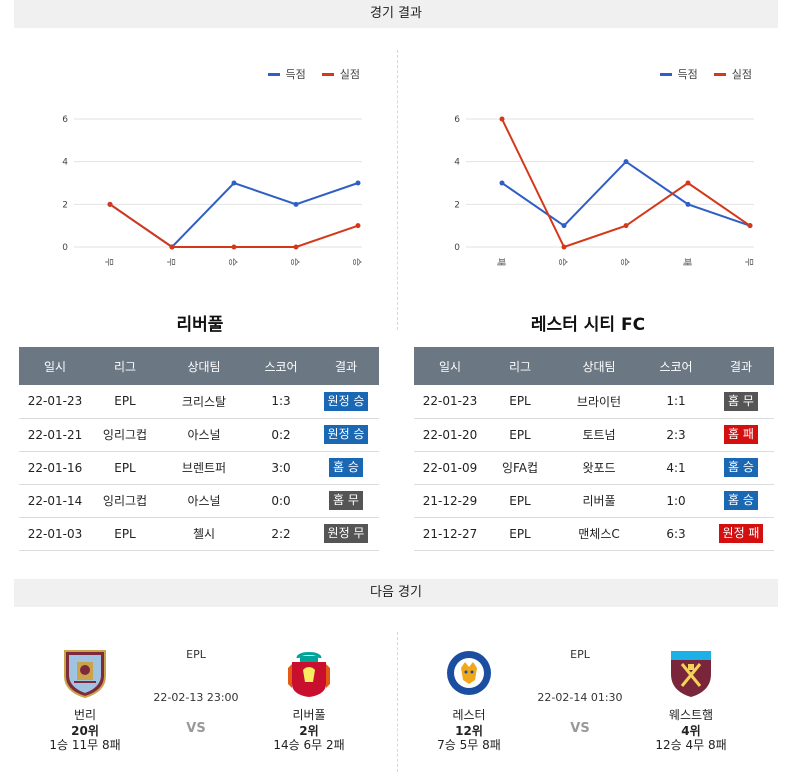  I want to click on cell-league: 잉FA컵, so click(520, 468).